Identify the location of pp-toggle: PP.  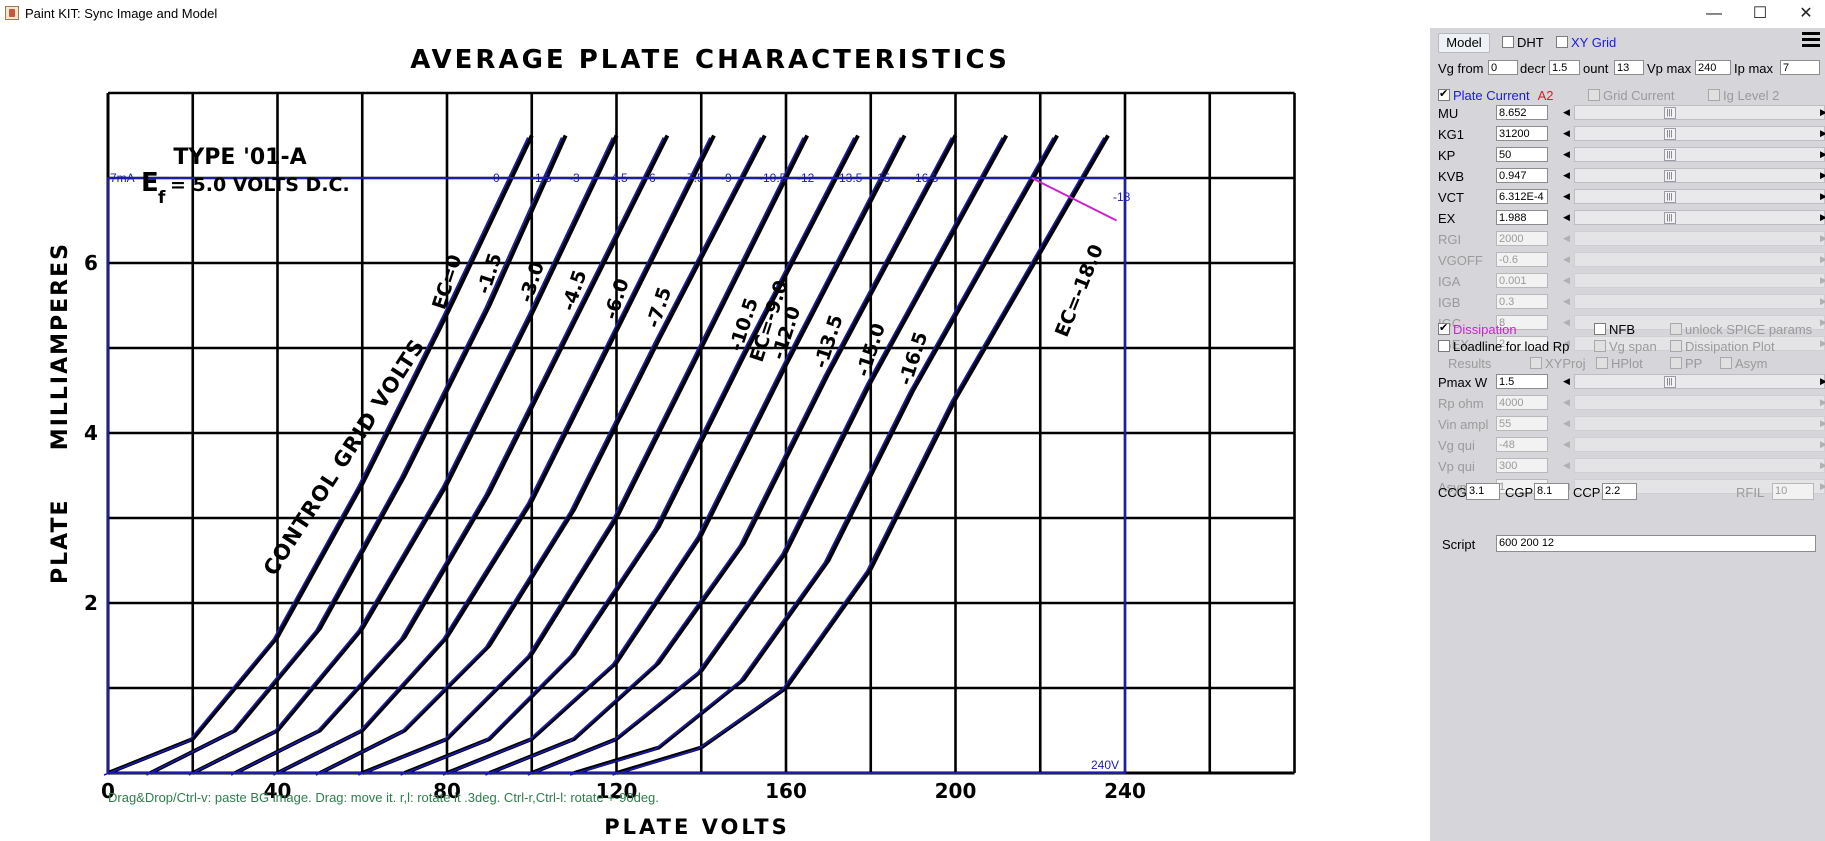
(1686, 363).